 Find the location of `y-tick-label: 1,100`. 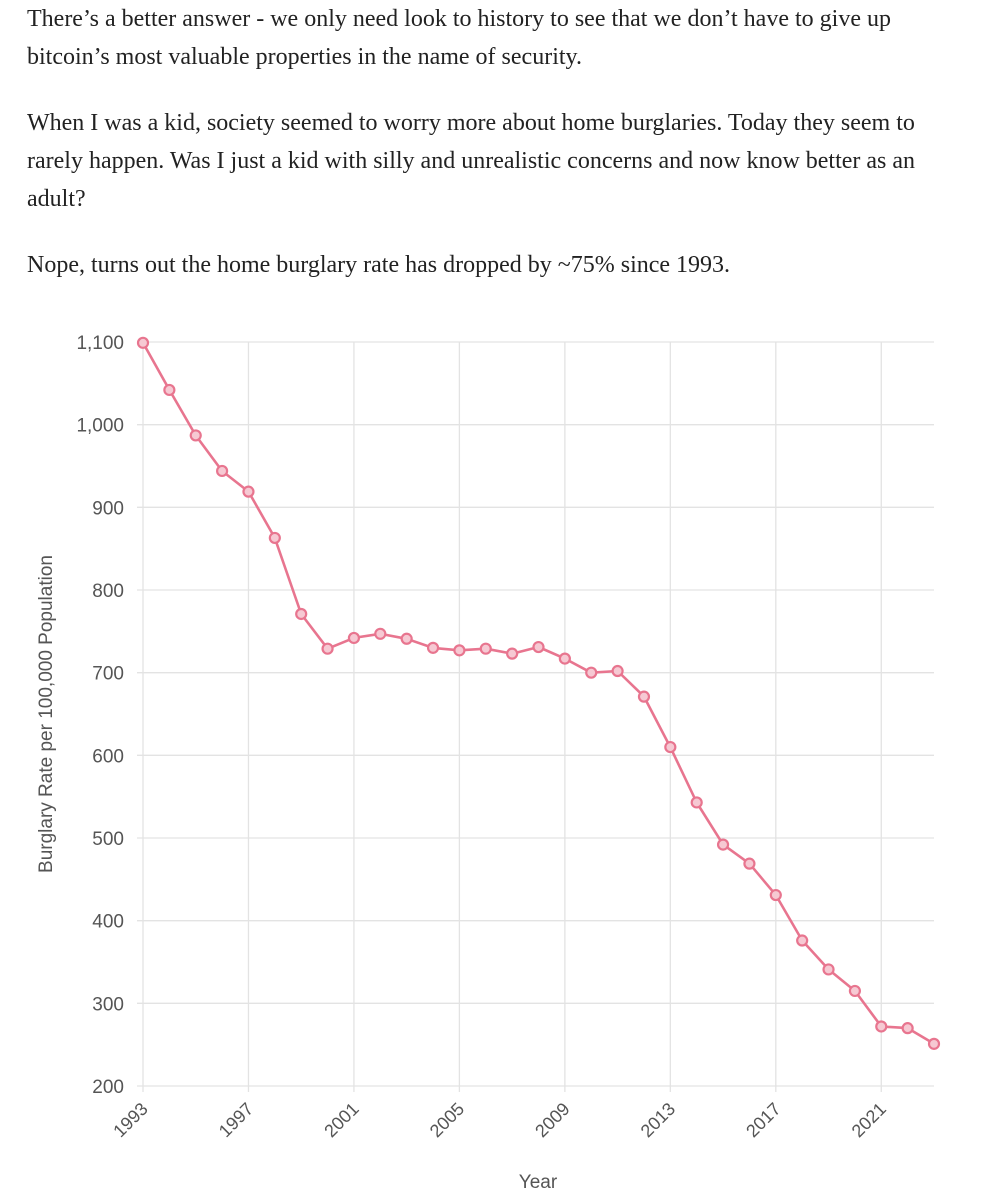

y-tick-label: 1,100 is located at coordinates (100, 343).